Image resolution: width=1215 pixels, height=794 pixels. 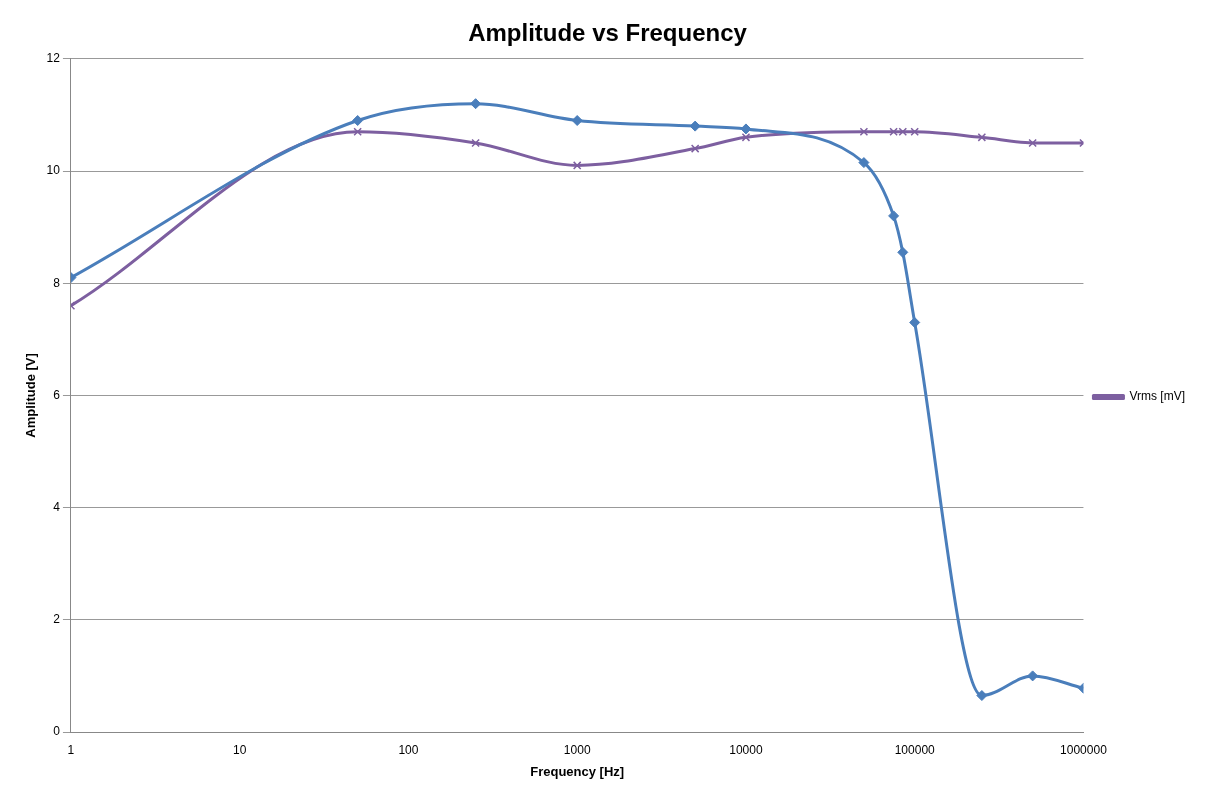 What do you see at coordinates (915, 749) in the screenshot?
I see `x-tick-label: 100000` at bounding box center [915, 749].